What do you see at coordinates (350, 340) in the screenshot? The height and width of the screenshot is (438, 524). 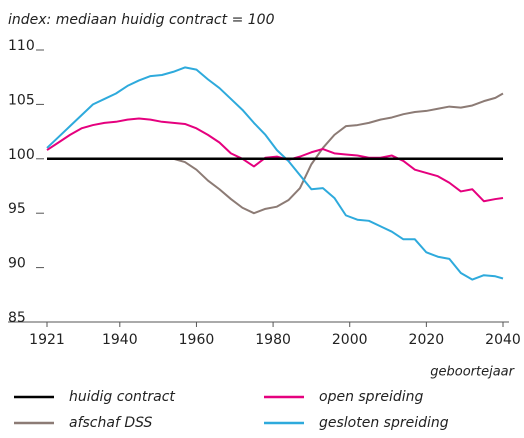 I see `x-tick-label: 2000` at bounding box center [350, 340].